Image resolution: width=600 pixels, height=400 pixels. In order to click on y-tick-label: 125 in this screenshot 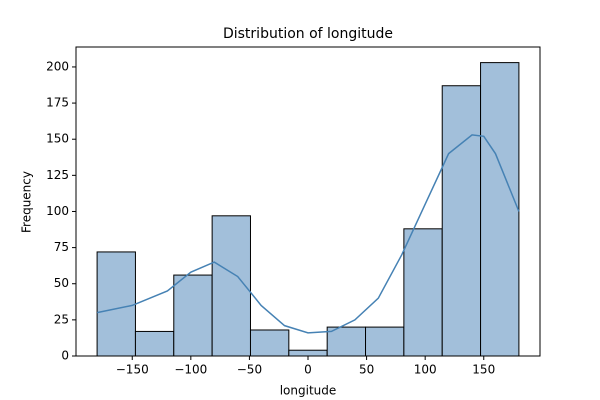, I will do `click(57, 175)`.